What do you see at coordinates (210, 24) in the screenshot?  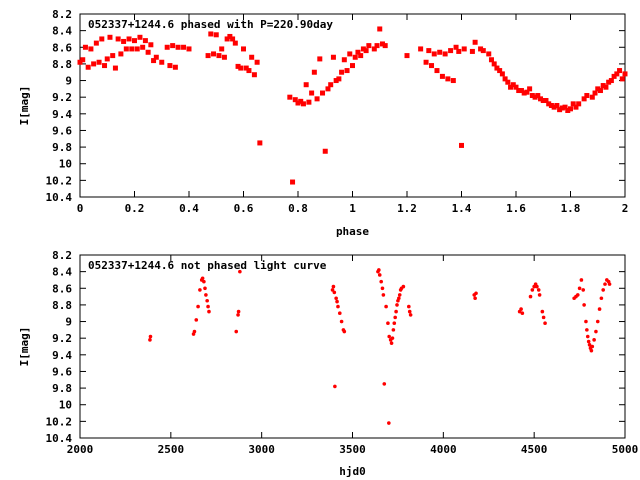 I see `plot-title: 052337+1244.6 phased with P=220.90day` at bounding box center [210, 24].